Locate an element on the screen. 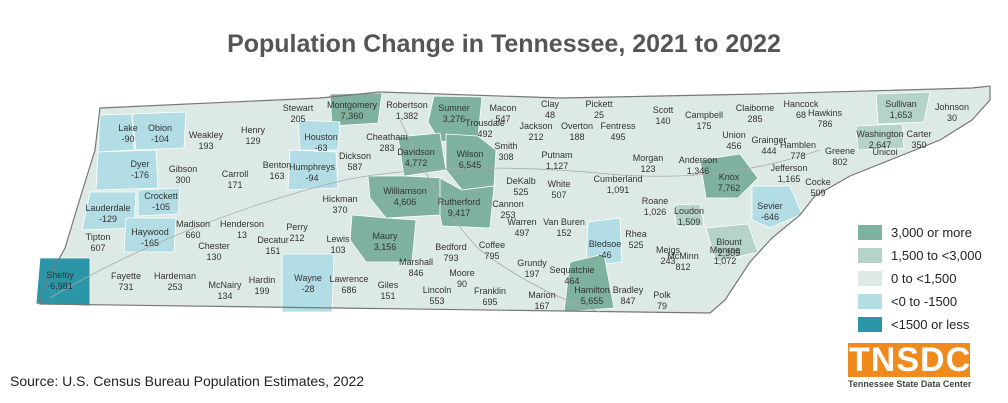 The image size is (1008, 403). county-label-claiborne: Claiborne 285 is located at coordinates (755, 113).